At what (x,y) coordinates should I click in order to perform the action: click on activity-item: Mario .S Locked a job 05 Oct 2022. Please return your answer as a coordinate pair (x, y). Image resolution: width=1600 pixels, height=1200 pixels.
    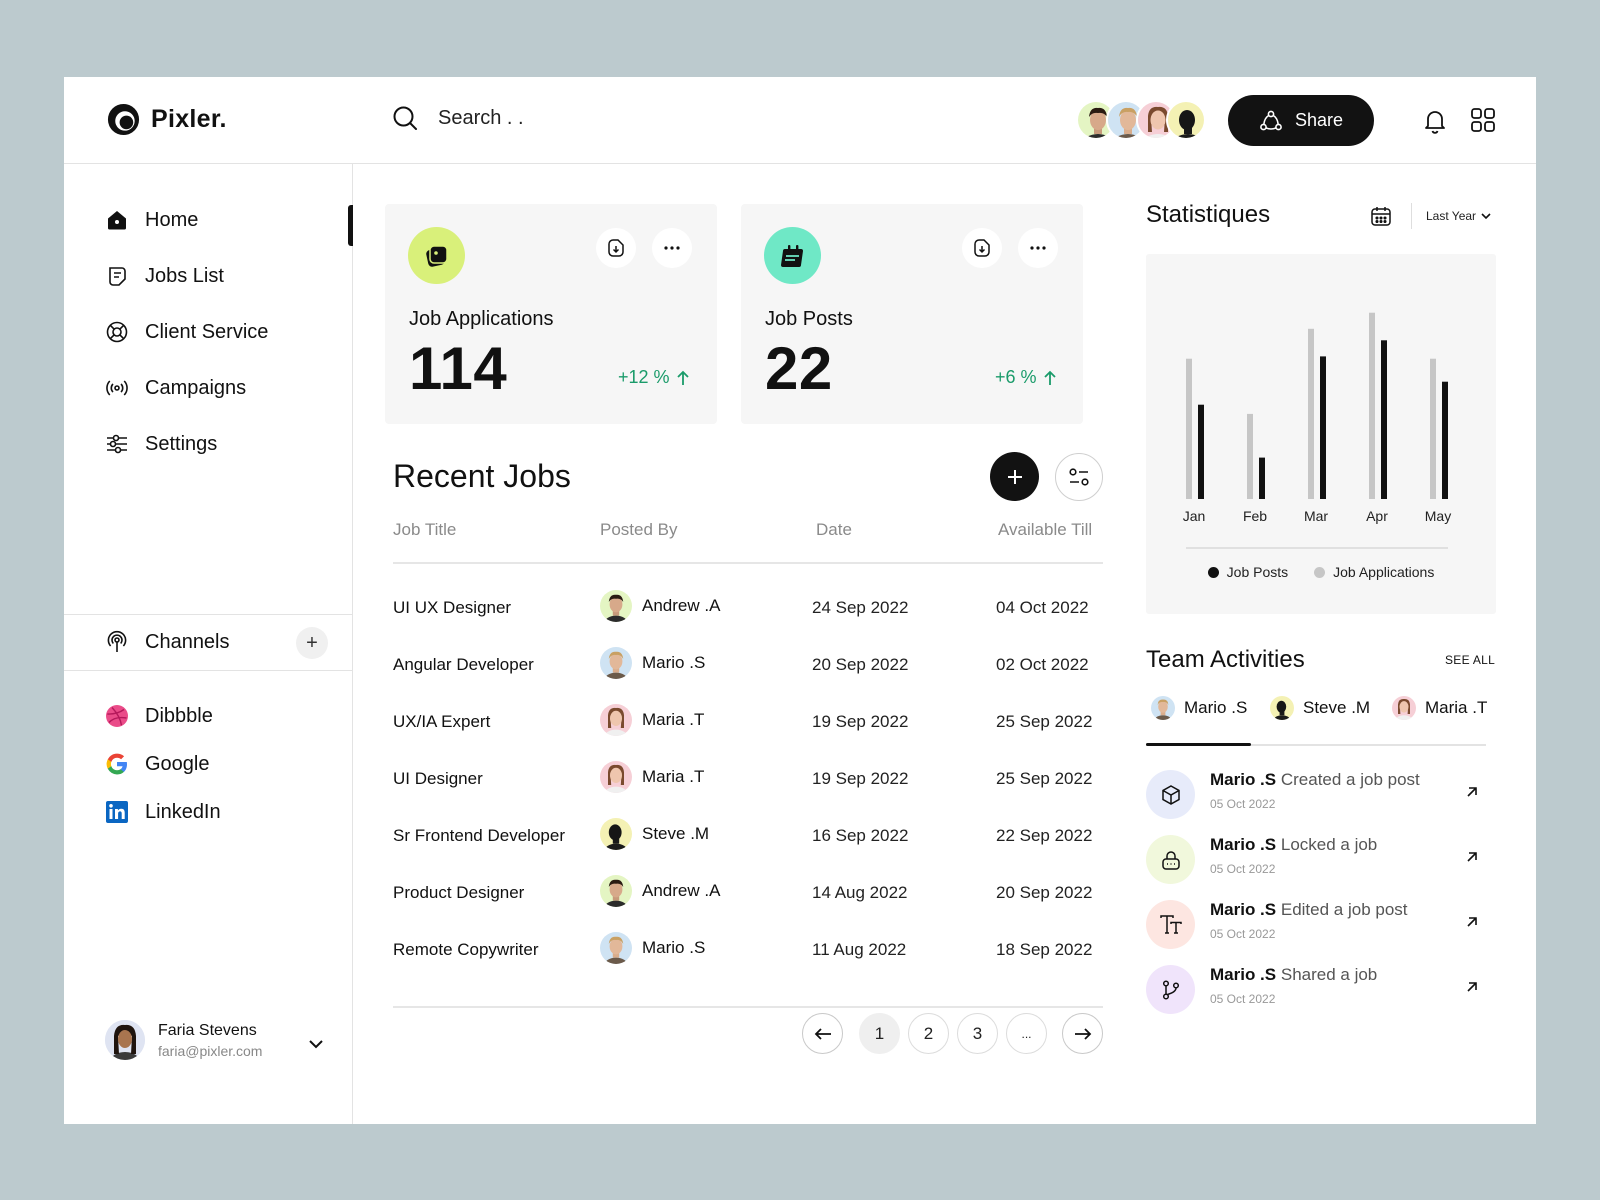
    Looking at the image, I should click on (1321, 860).